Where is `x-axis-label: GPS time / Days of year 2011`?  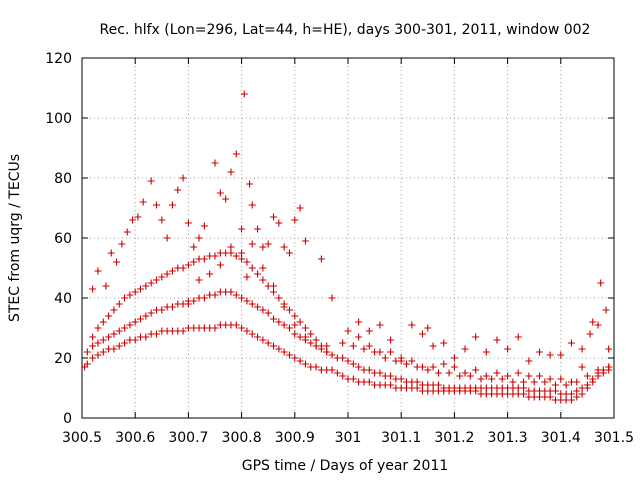 x-axis-label: GPS time / Days of year 2011 is located at coordinates (345, 466).